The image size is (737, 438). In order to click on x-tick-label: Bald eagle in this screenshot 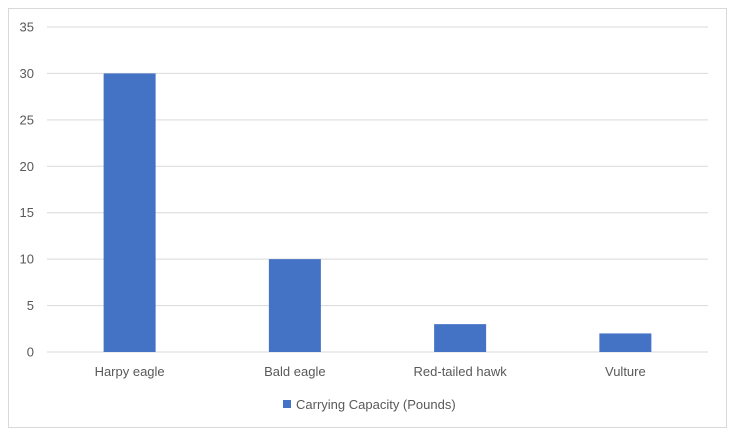, I will do `click(294, 371)`.